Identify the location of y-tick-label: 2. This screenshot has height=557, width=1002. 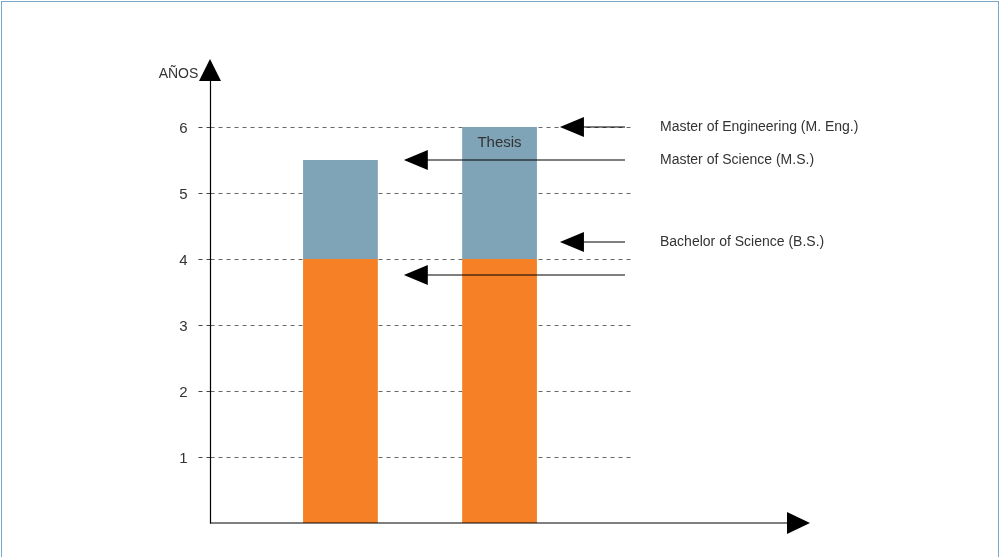
(183, 391).